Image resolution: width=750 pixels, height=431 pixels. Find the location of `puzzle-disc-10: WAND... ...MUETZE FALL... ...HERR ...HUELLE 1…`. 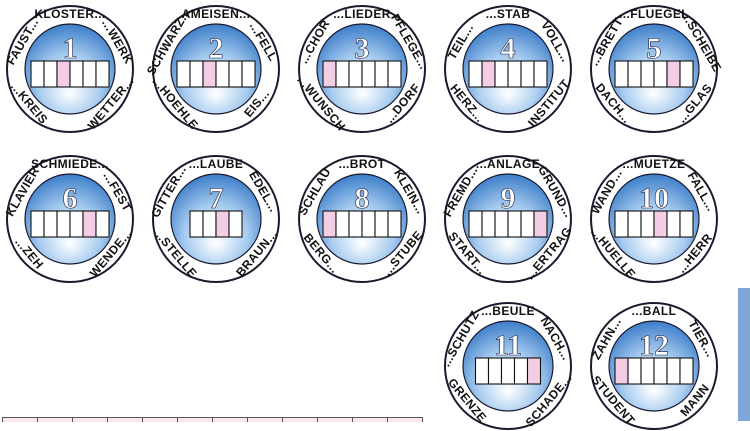

puzzle-disc-10: WAND... ...MUETZE FALL... ...HERR ...HUELLE 1… is located at coordinates (653, 219).